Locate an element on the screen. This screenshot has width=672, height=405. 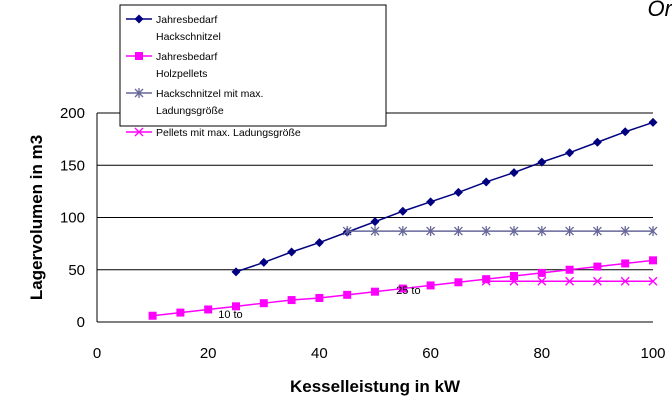
y-tick-label: 150 is located at coordinates (72, 165).